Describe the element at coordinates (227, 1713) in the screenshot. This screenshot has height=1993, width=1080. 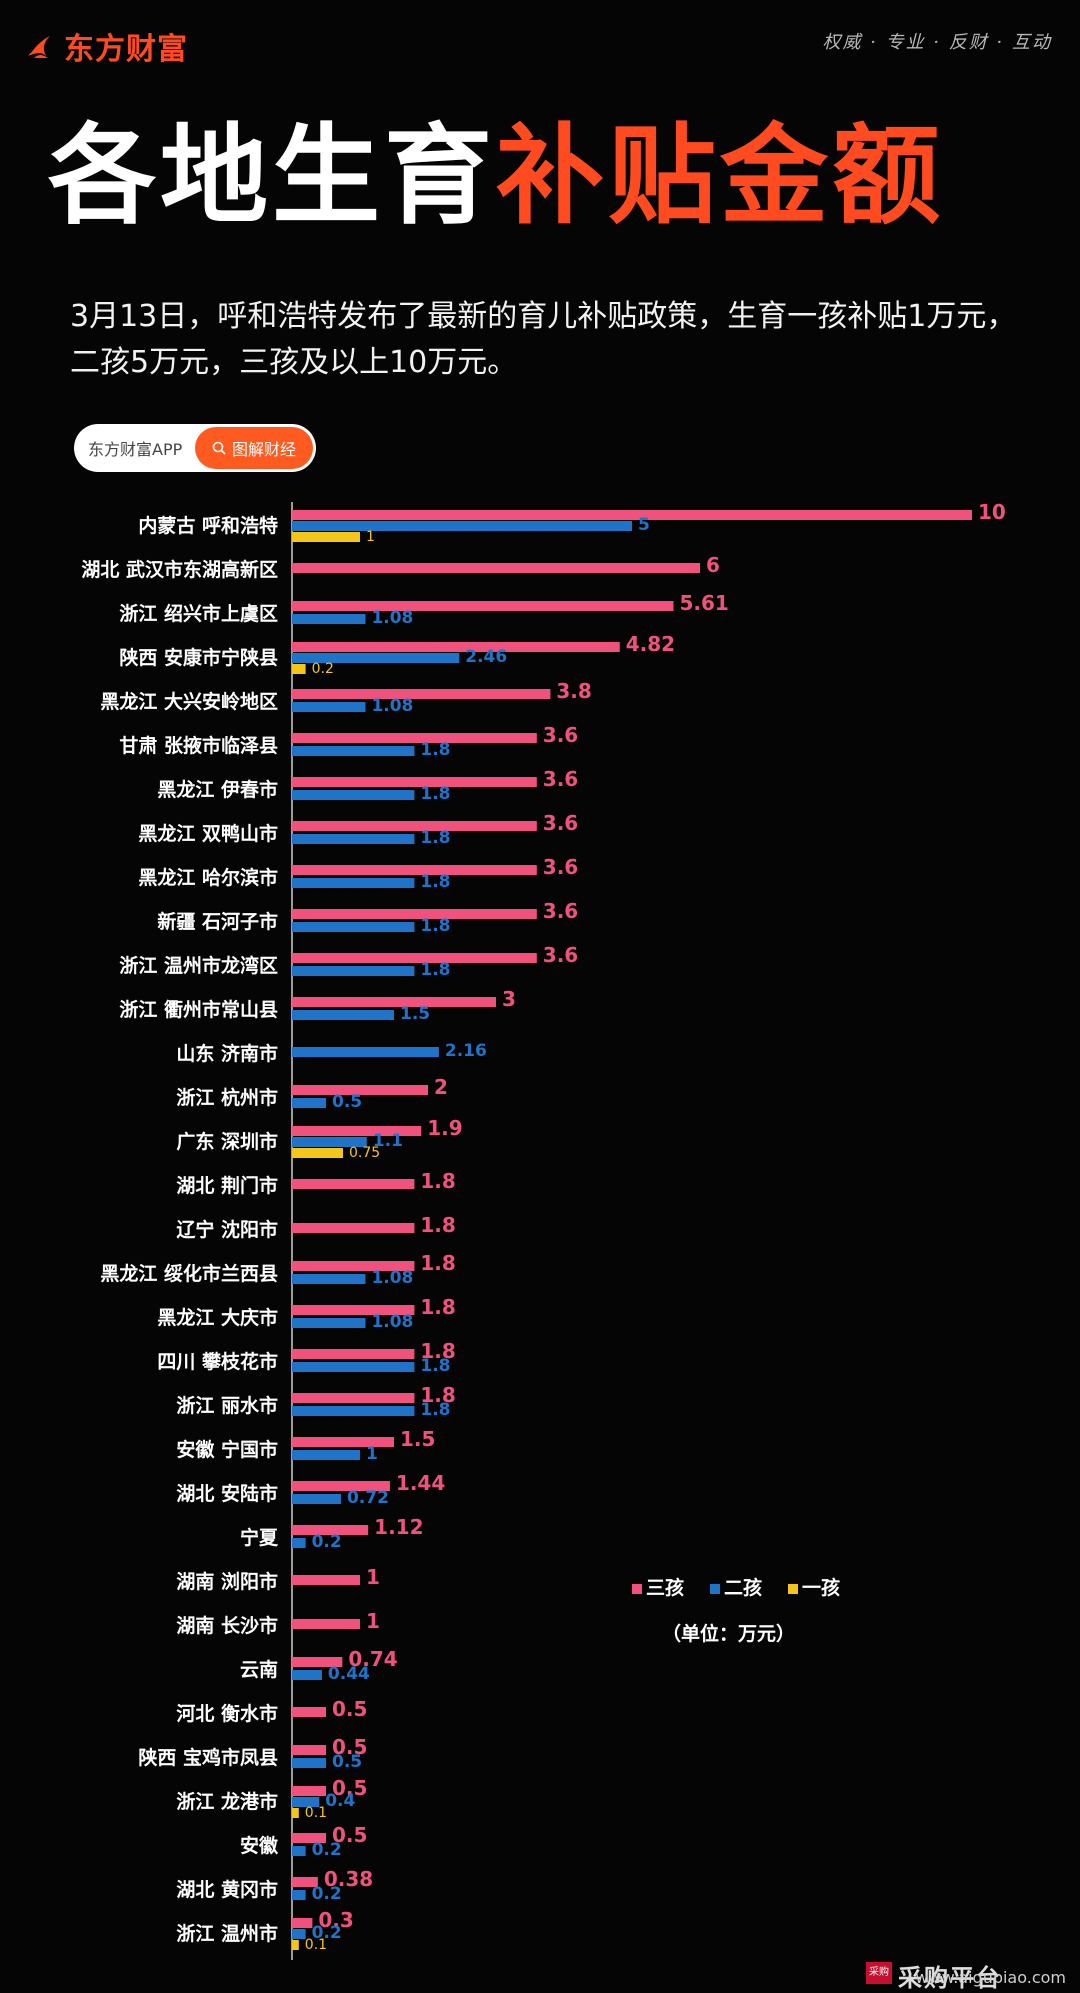
I see `category-label: 河北 衡水市` at that location.